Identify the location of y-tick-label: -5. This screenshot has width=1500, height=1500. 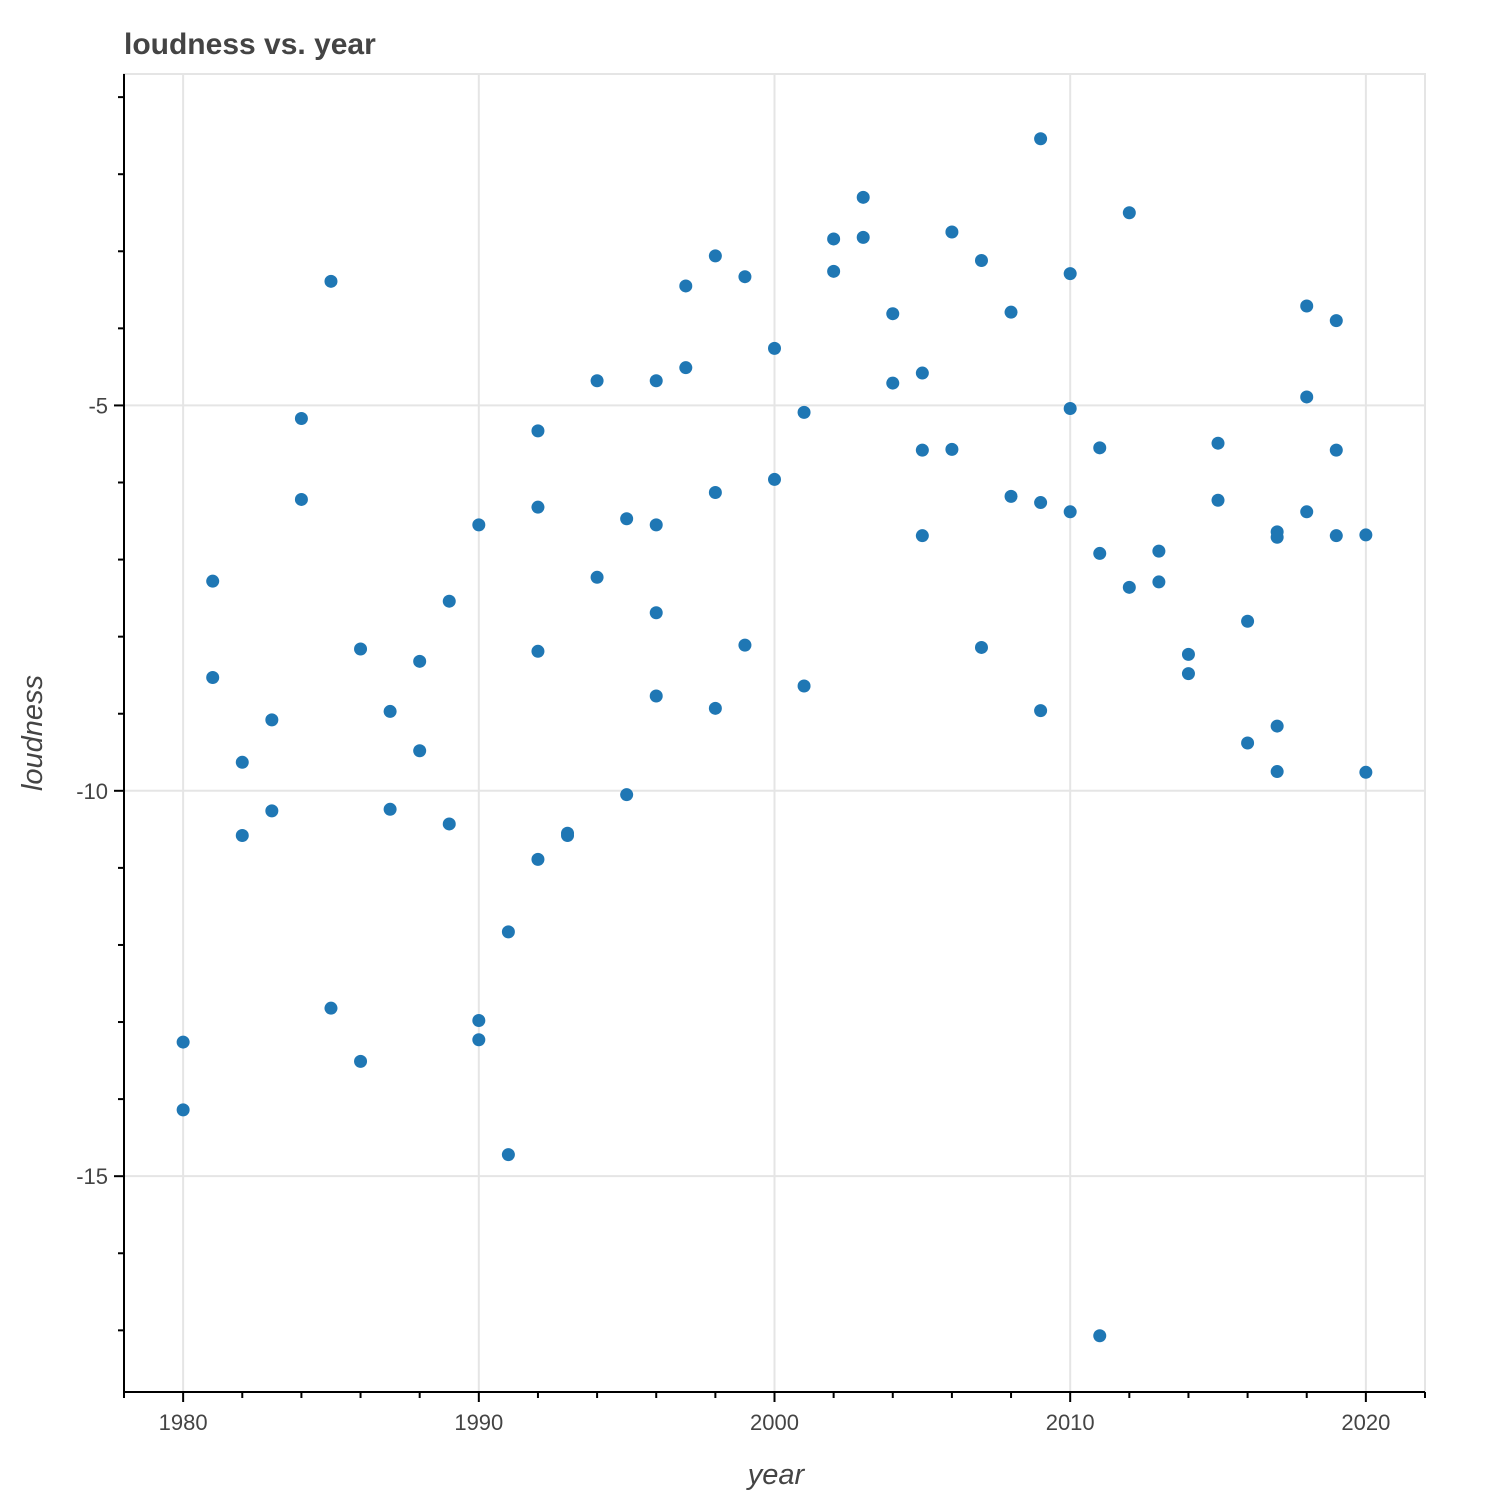
(98, 405).